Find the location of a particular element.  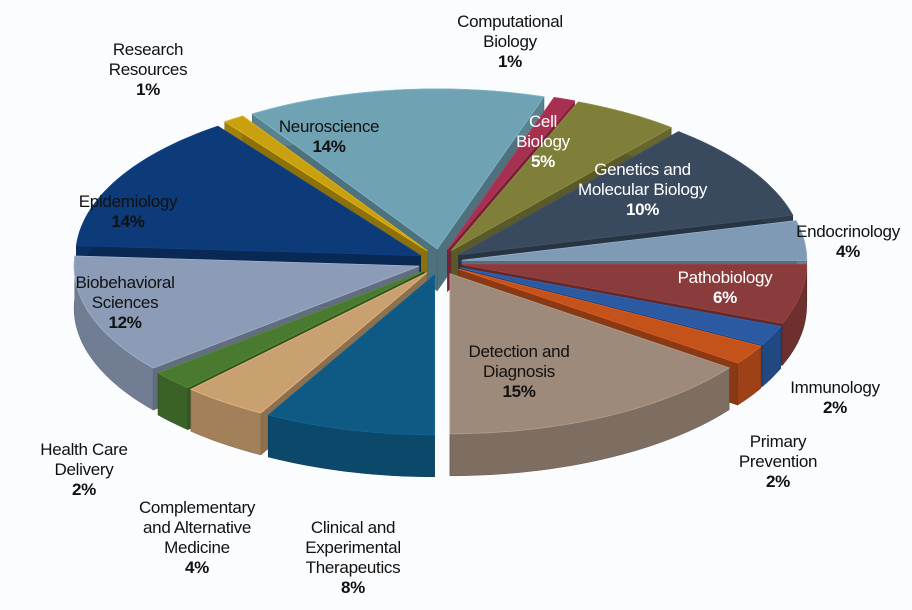

slice-label: Epidemiology 14% is located at coordinates (128, 212).